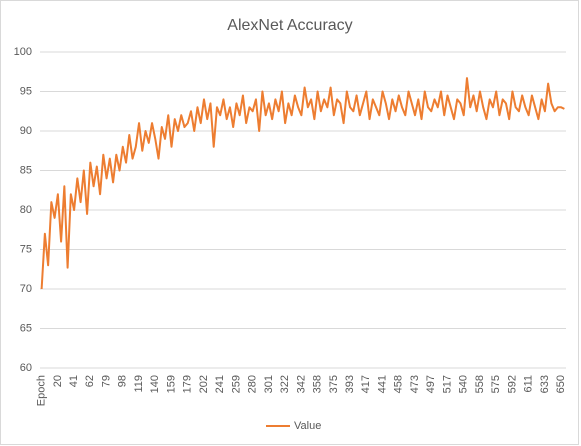 Image resolution: width=581 pixels, height=446 pixels. What do you see at coordinates (382, 384) in the screenshot?
I see `x-tick-label: 441` at bounding box center [382, 384].